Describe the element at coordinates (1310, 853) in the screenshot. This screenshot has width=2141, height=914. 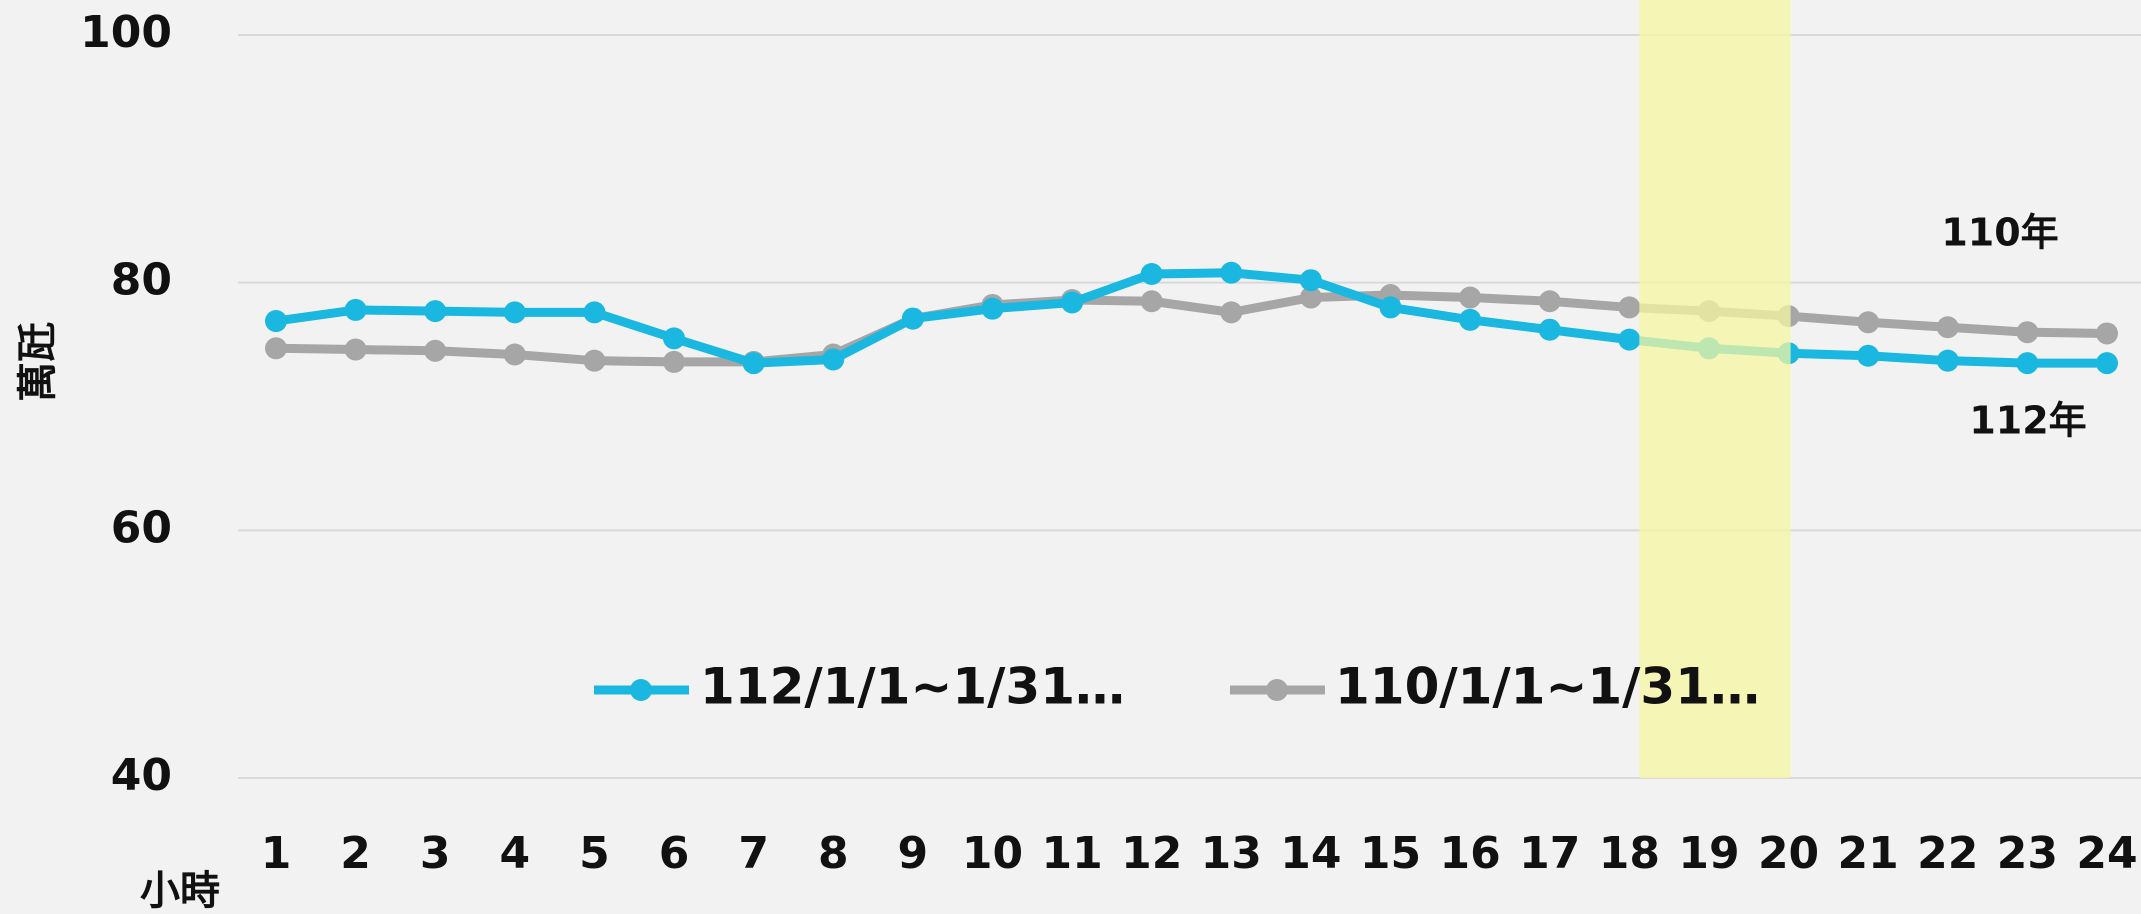
I see `x-tick-label: 14` at that location.